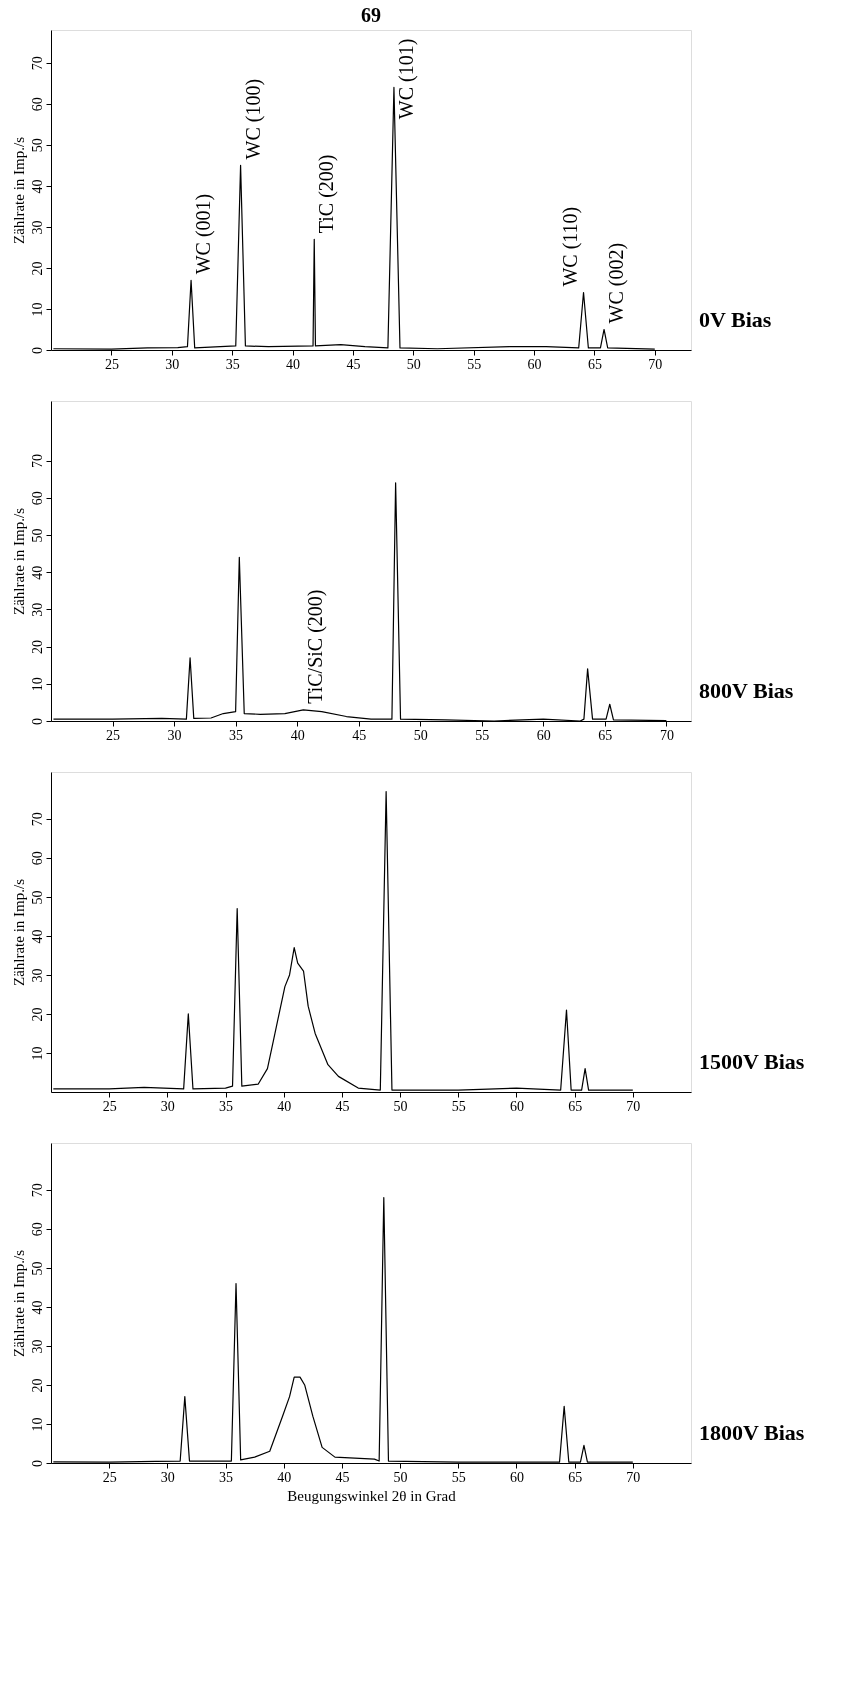  I want to click on annotation: WC (110), so click(570, 246).